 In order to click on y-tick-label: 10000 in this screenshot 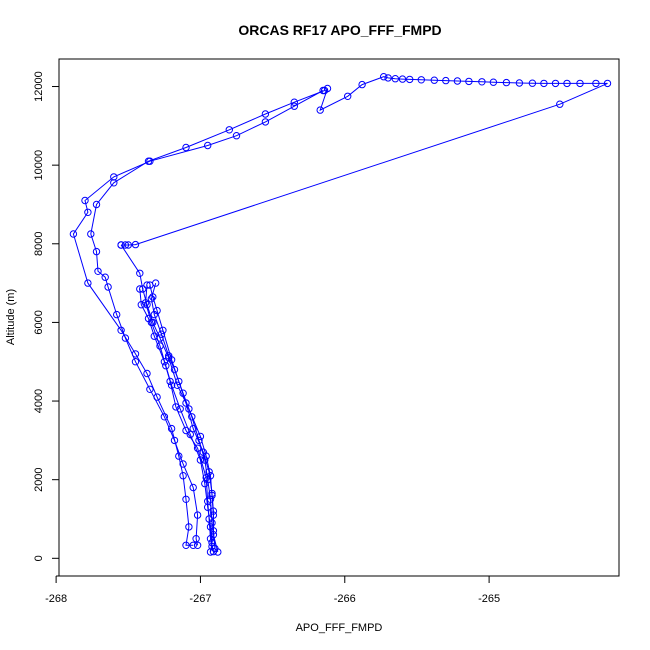, I will do `click(39, 165)`.